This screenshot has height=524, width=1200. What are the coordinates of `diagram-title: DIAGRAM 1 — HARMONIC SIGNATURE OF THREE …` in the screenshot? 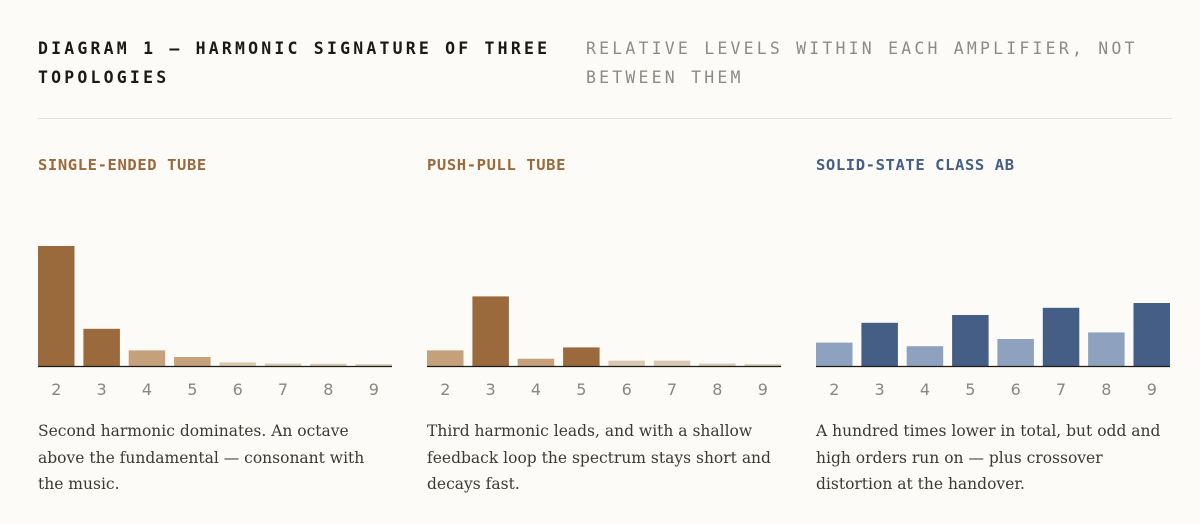 It's located at (294, 63).